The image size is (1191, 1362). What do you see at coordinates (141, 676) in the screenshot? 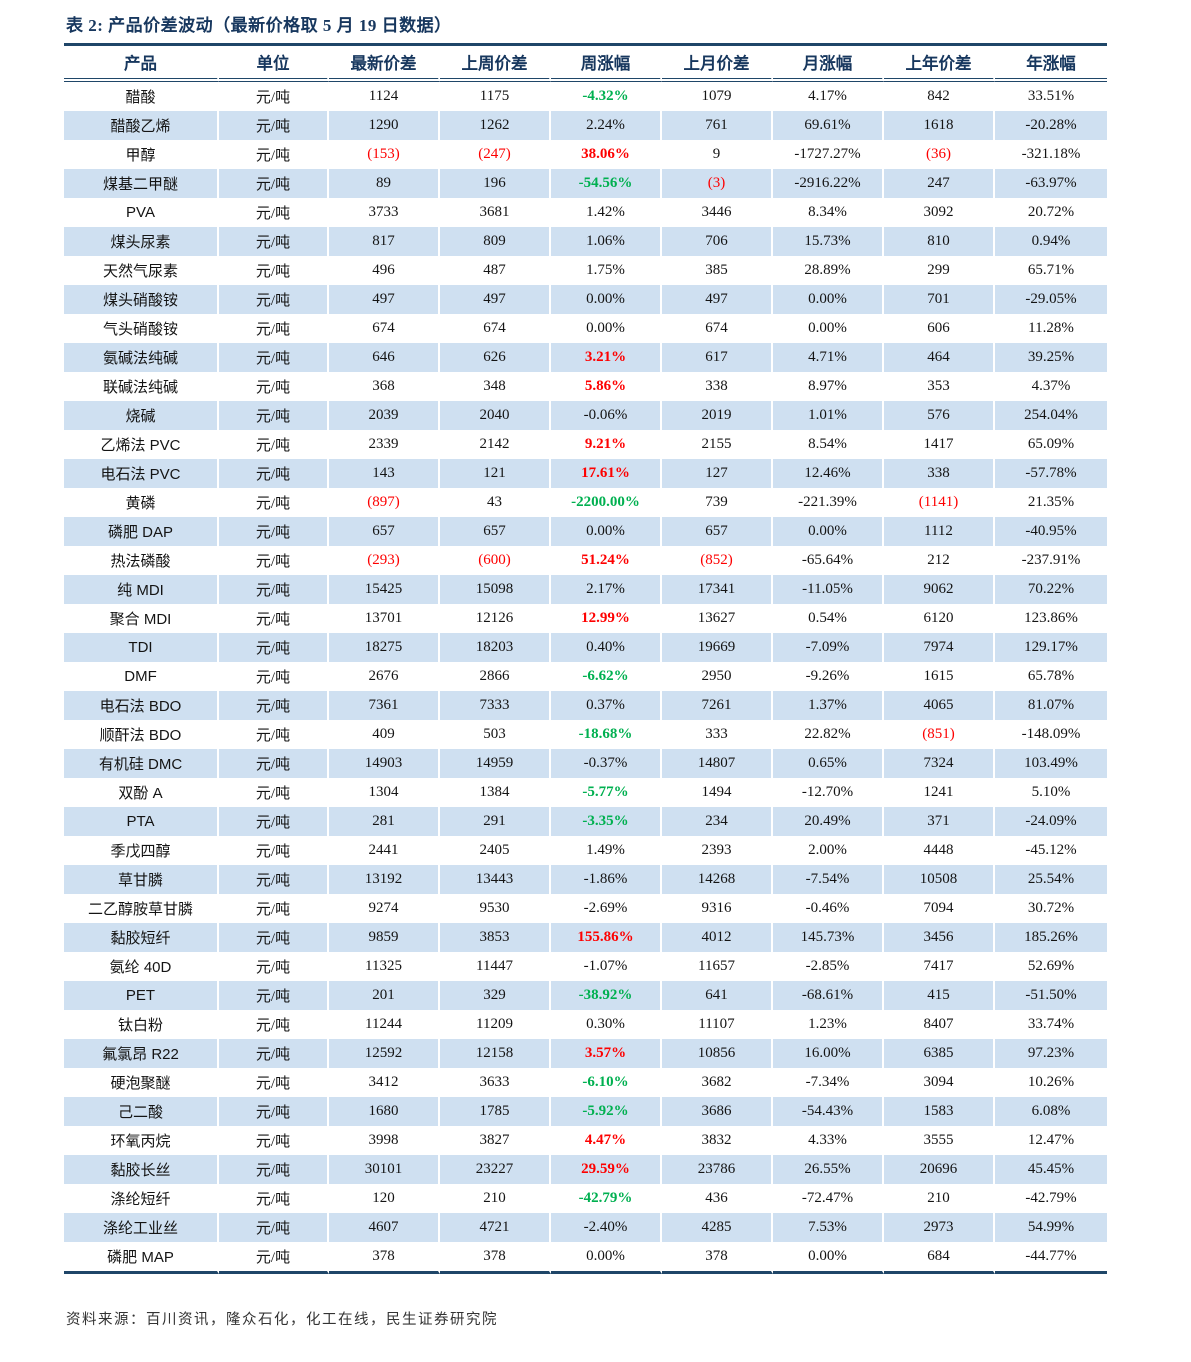
I see `product-name: DMF` at bounding box center [141, 676].